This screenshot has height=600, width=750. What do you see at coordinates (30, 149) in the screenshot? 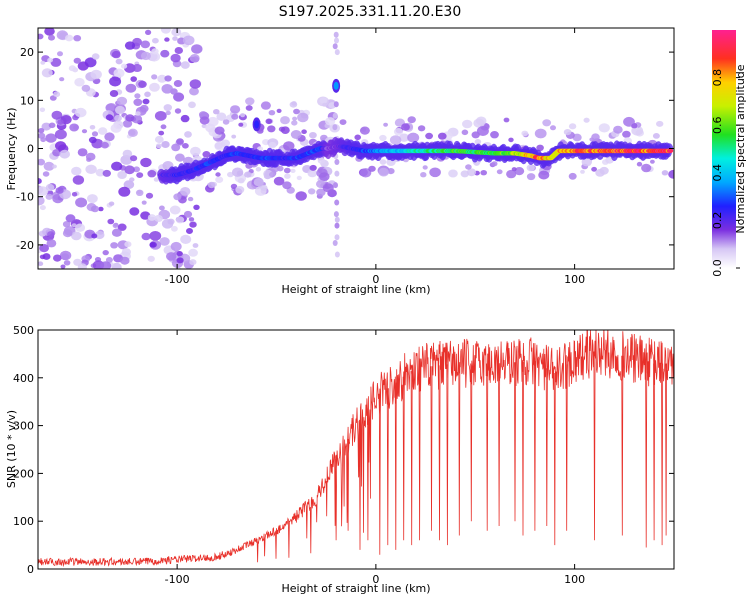
I see `spectrogram-y-tick-label: 0` at bounding box center [30, 149].